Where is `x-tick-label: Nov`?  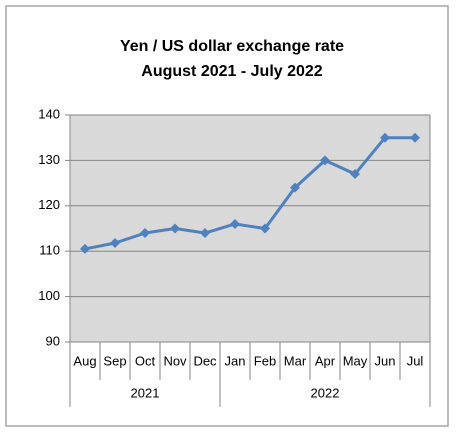
x-tick-label: Nov is located at coordinates (175, 360).